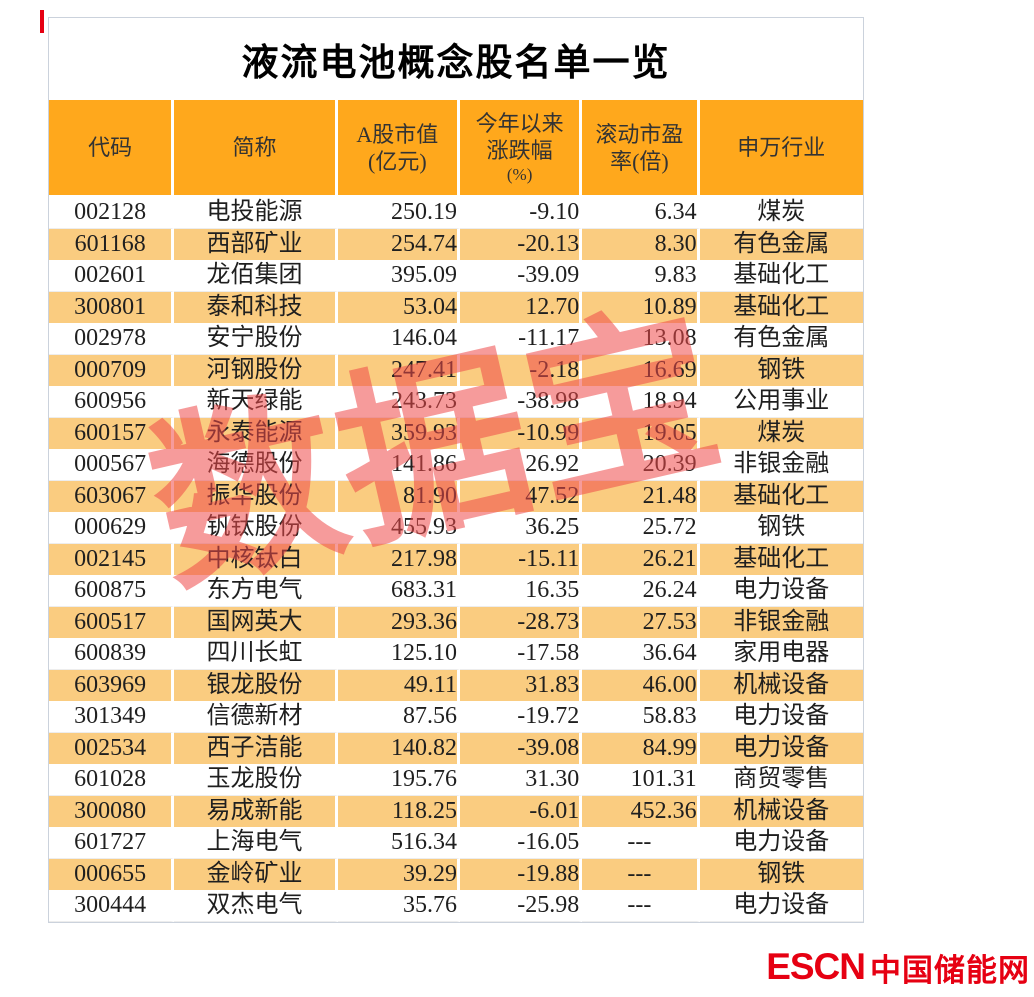  I want to click on cell-market-cap: 455.93, so click(398, 528).